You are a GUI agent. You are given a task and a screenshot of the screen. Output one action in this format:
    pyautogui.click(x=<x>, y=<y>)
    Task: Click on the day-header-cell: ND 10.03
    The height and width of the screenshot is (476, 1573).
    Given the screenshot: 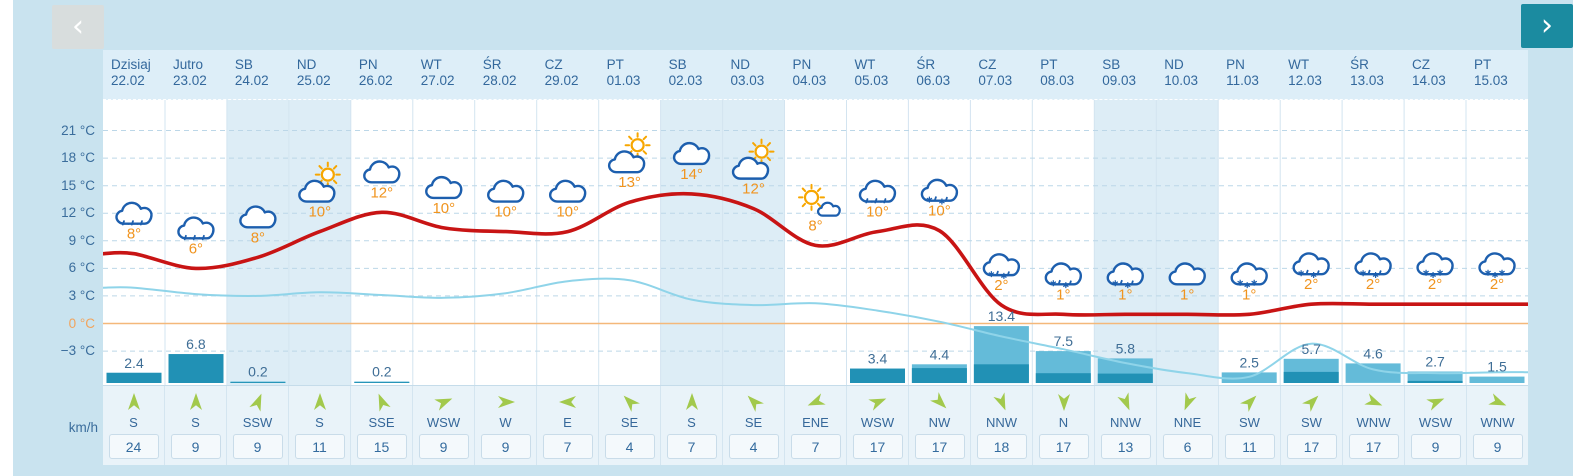 What is the action you would take?
    pyautogui.click(x=1187, y=74)
    